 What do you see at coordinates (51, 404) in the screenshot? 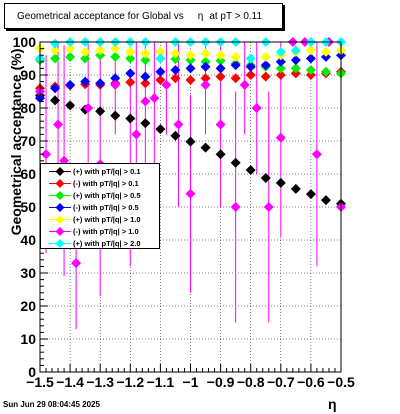
I see `footer-timestamp: Sun Jun 29 08:04:45 2025` at bounding box center [51, 404].